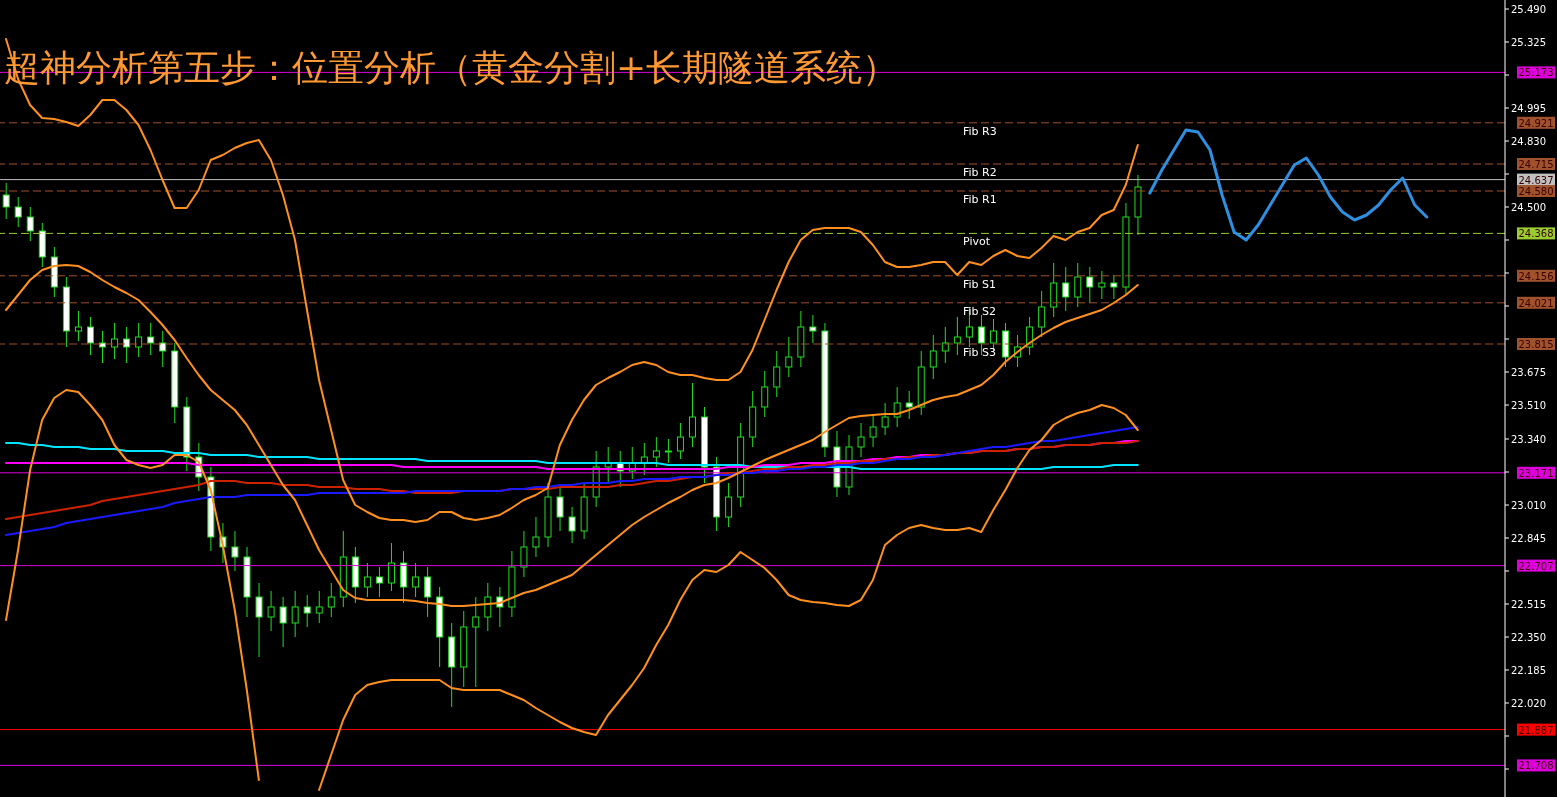  What do you see at coordinates (1536, 344) in the screenshot?
I see `text: 23.815` at bounding box center [1536, 344].